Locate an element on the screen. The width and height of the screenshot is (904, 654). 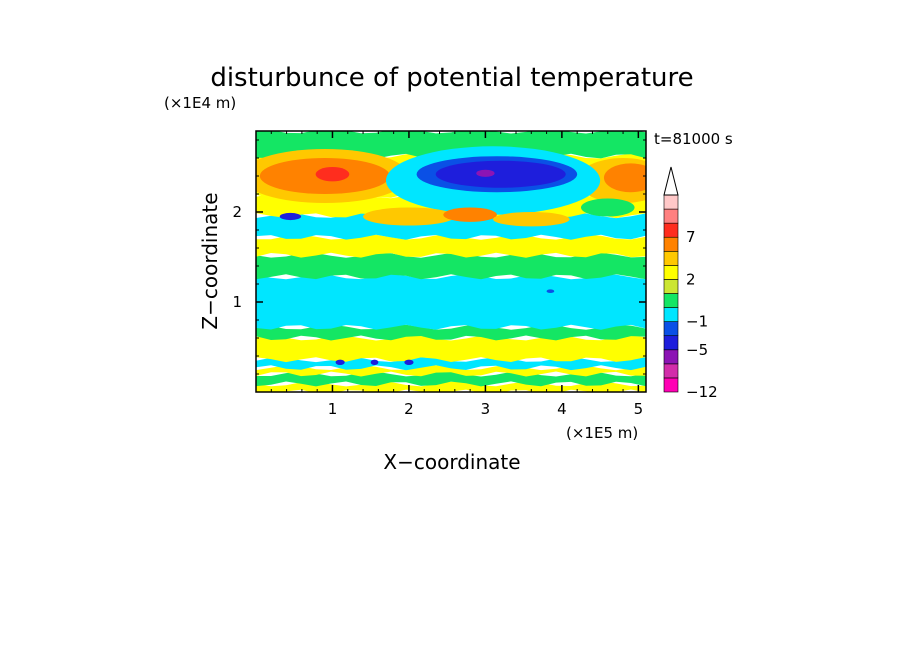
colorbar-label: −1 is located at coordinates (697, 322).